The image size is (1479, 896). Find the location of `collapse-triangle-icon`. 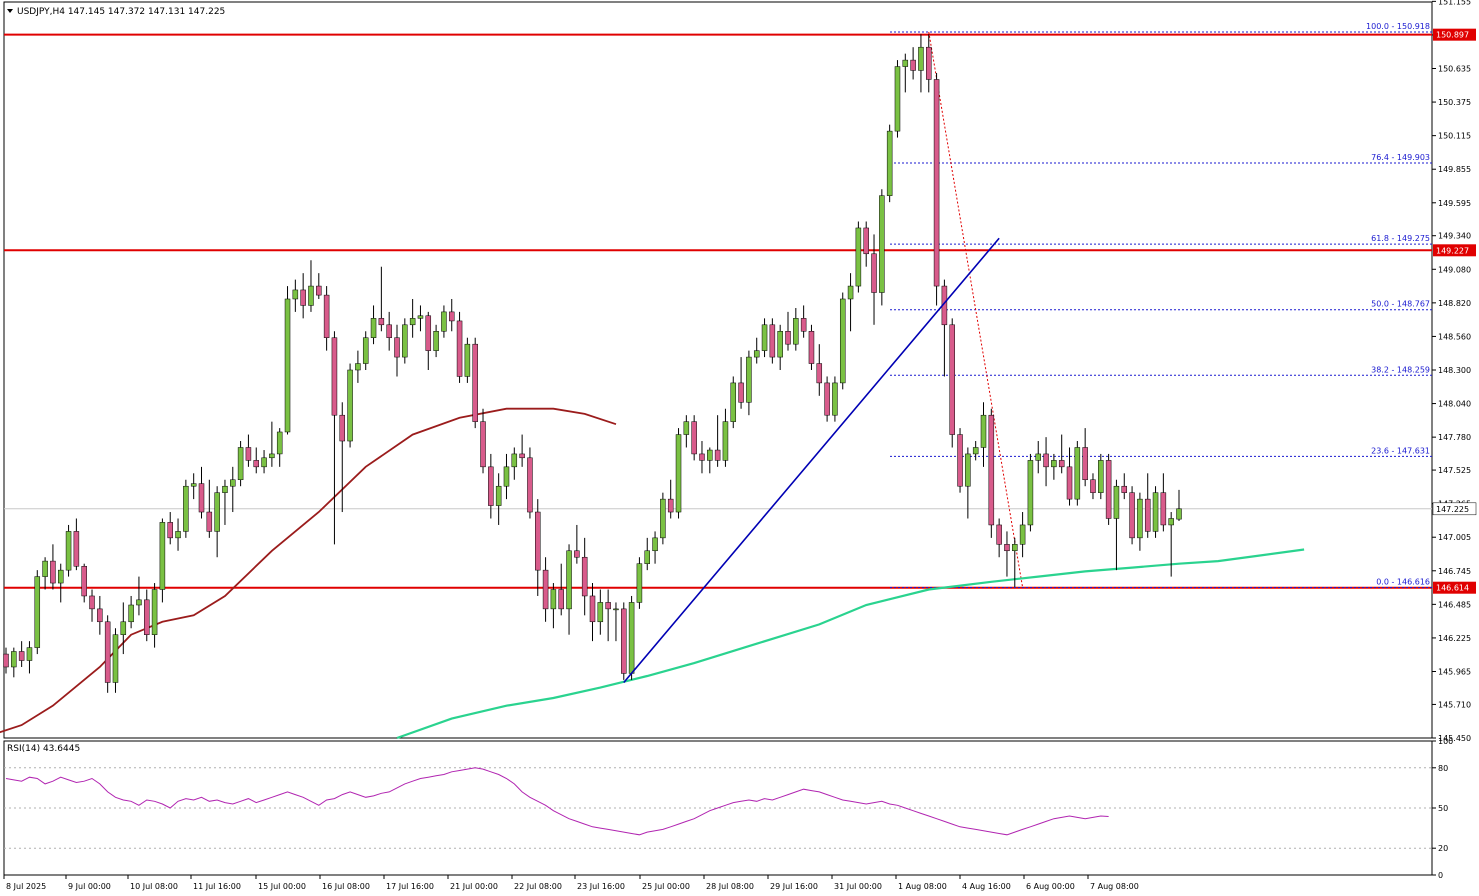

collapse-triangle-icon is located at coordinates (10, 11).